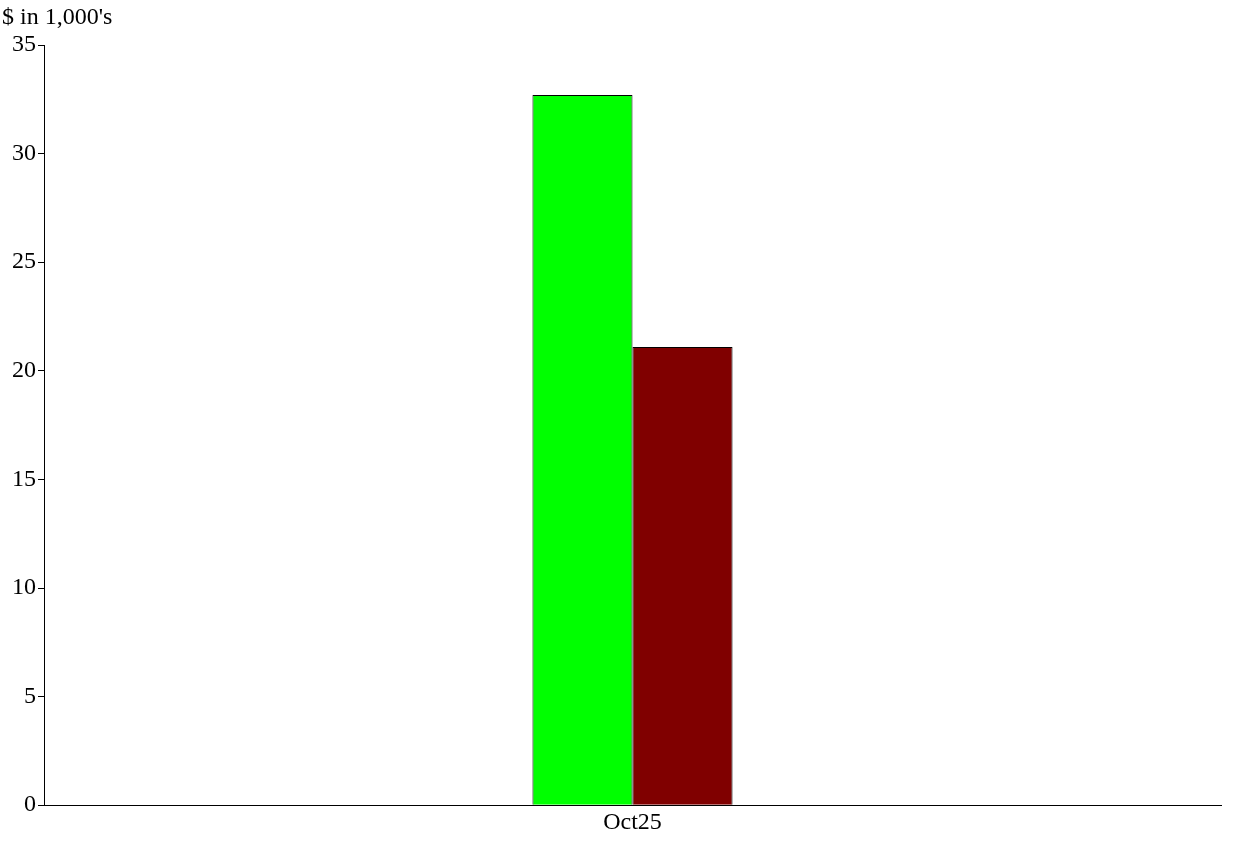 This screenshot has height=845, width=1246. What do you see at coordinates (24, 477) in the screenshot?
I see `y-tick-label: 15` at bounding box center [24, 477].